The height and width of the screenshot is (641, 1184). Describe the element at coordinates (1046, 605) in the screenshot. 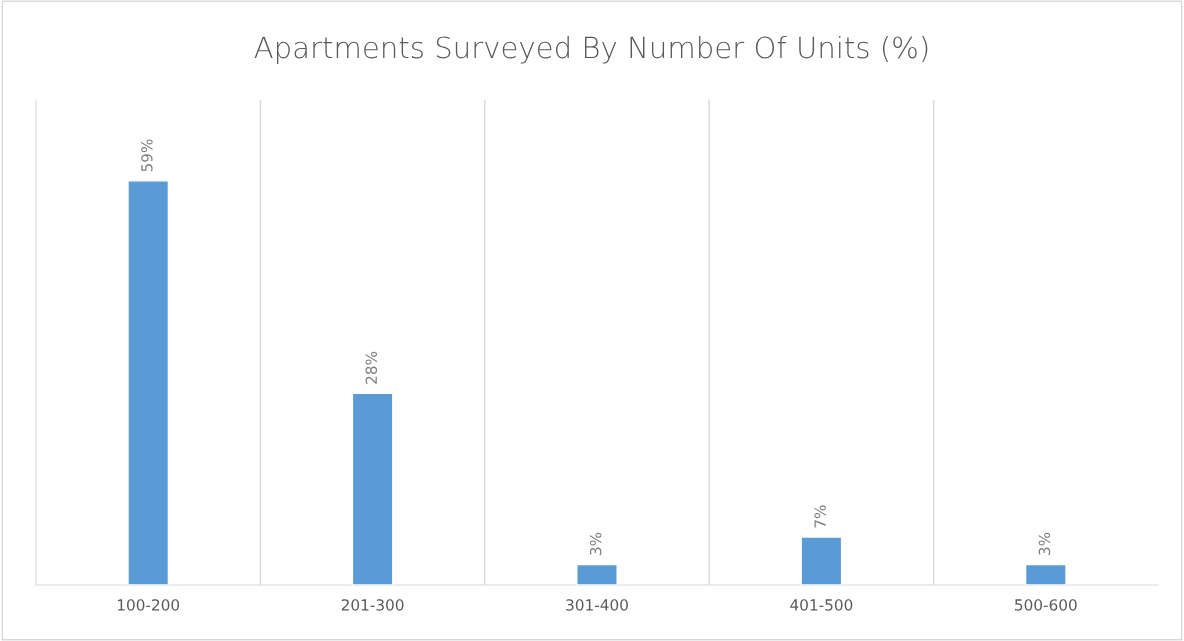

I see `x-tick-label: 500-600` at that location.